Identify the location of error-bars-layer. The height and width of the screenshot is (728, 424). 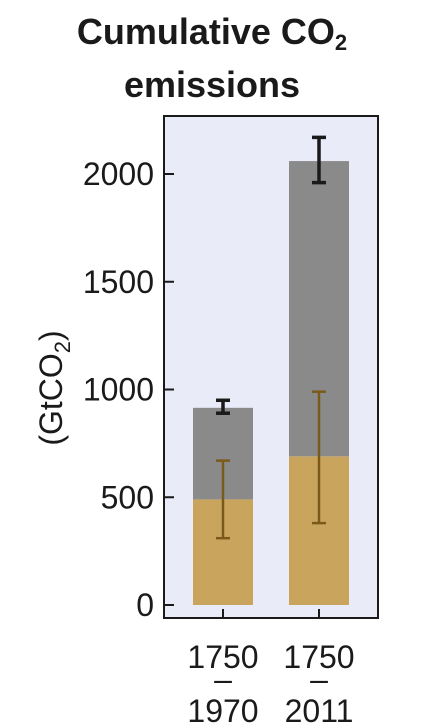
(271, 337).